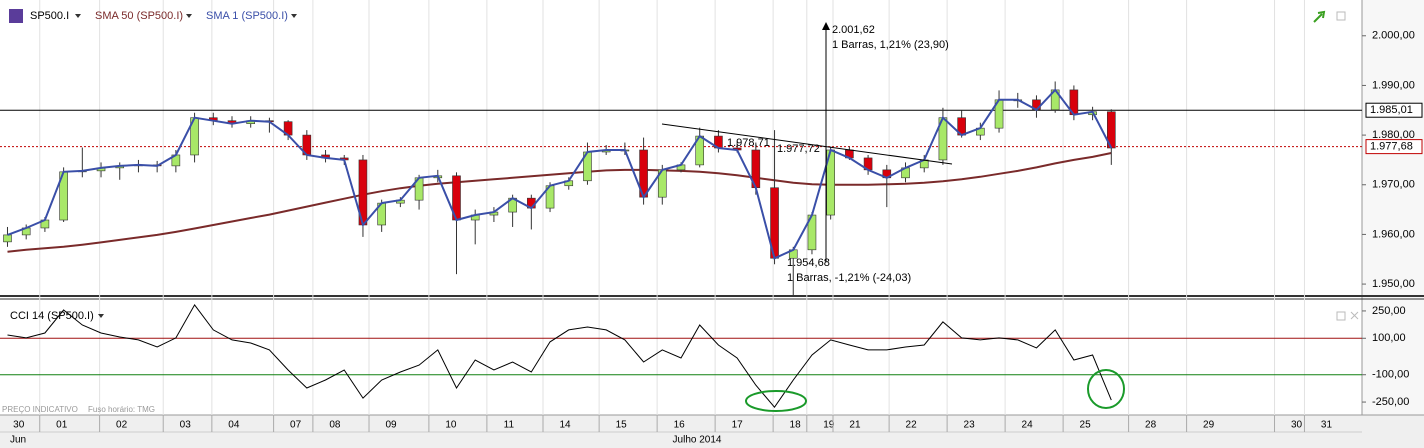 This screenshot has height=448, width=1424. I want to click on x-tick-label: 25, so click(1086, 425).